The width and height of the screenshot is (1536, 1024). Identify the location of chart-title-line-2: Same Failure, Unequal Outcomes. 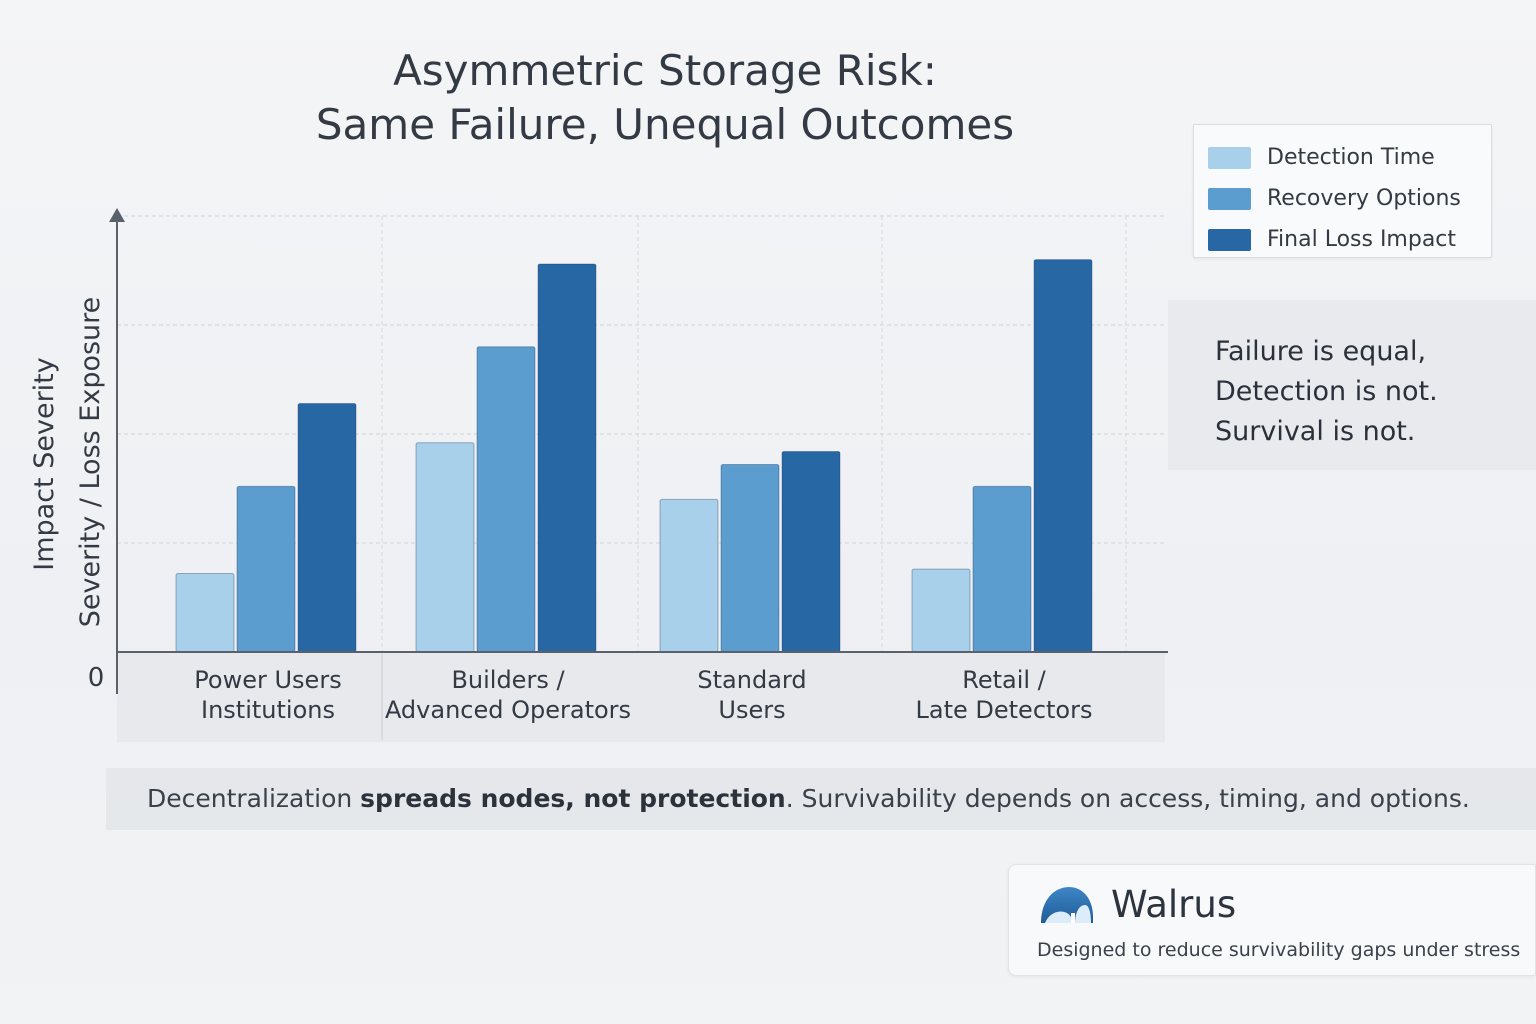
(665, 124).